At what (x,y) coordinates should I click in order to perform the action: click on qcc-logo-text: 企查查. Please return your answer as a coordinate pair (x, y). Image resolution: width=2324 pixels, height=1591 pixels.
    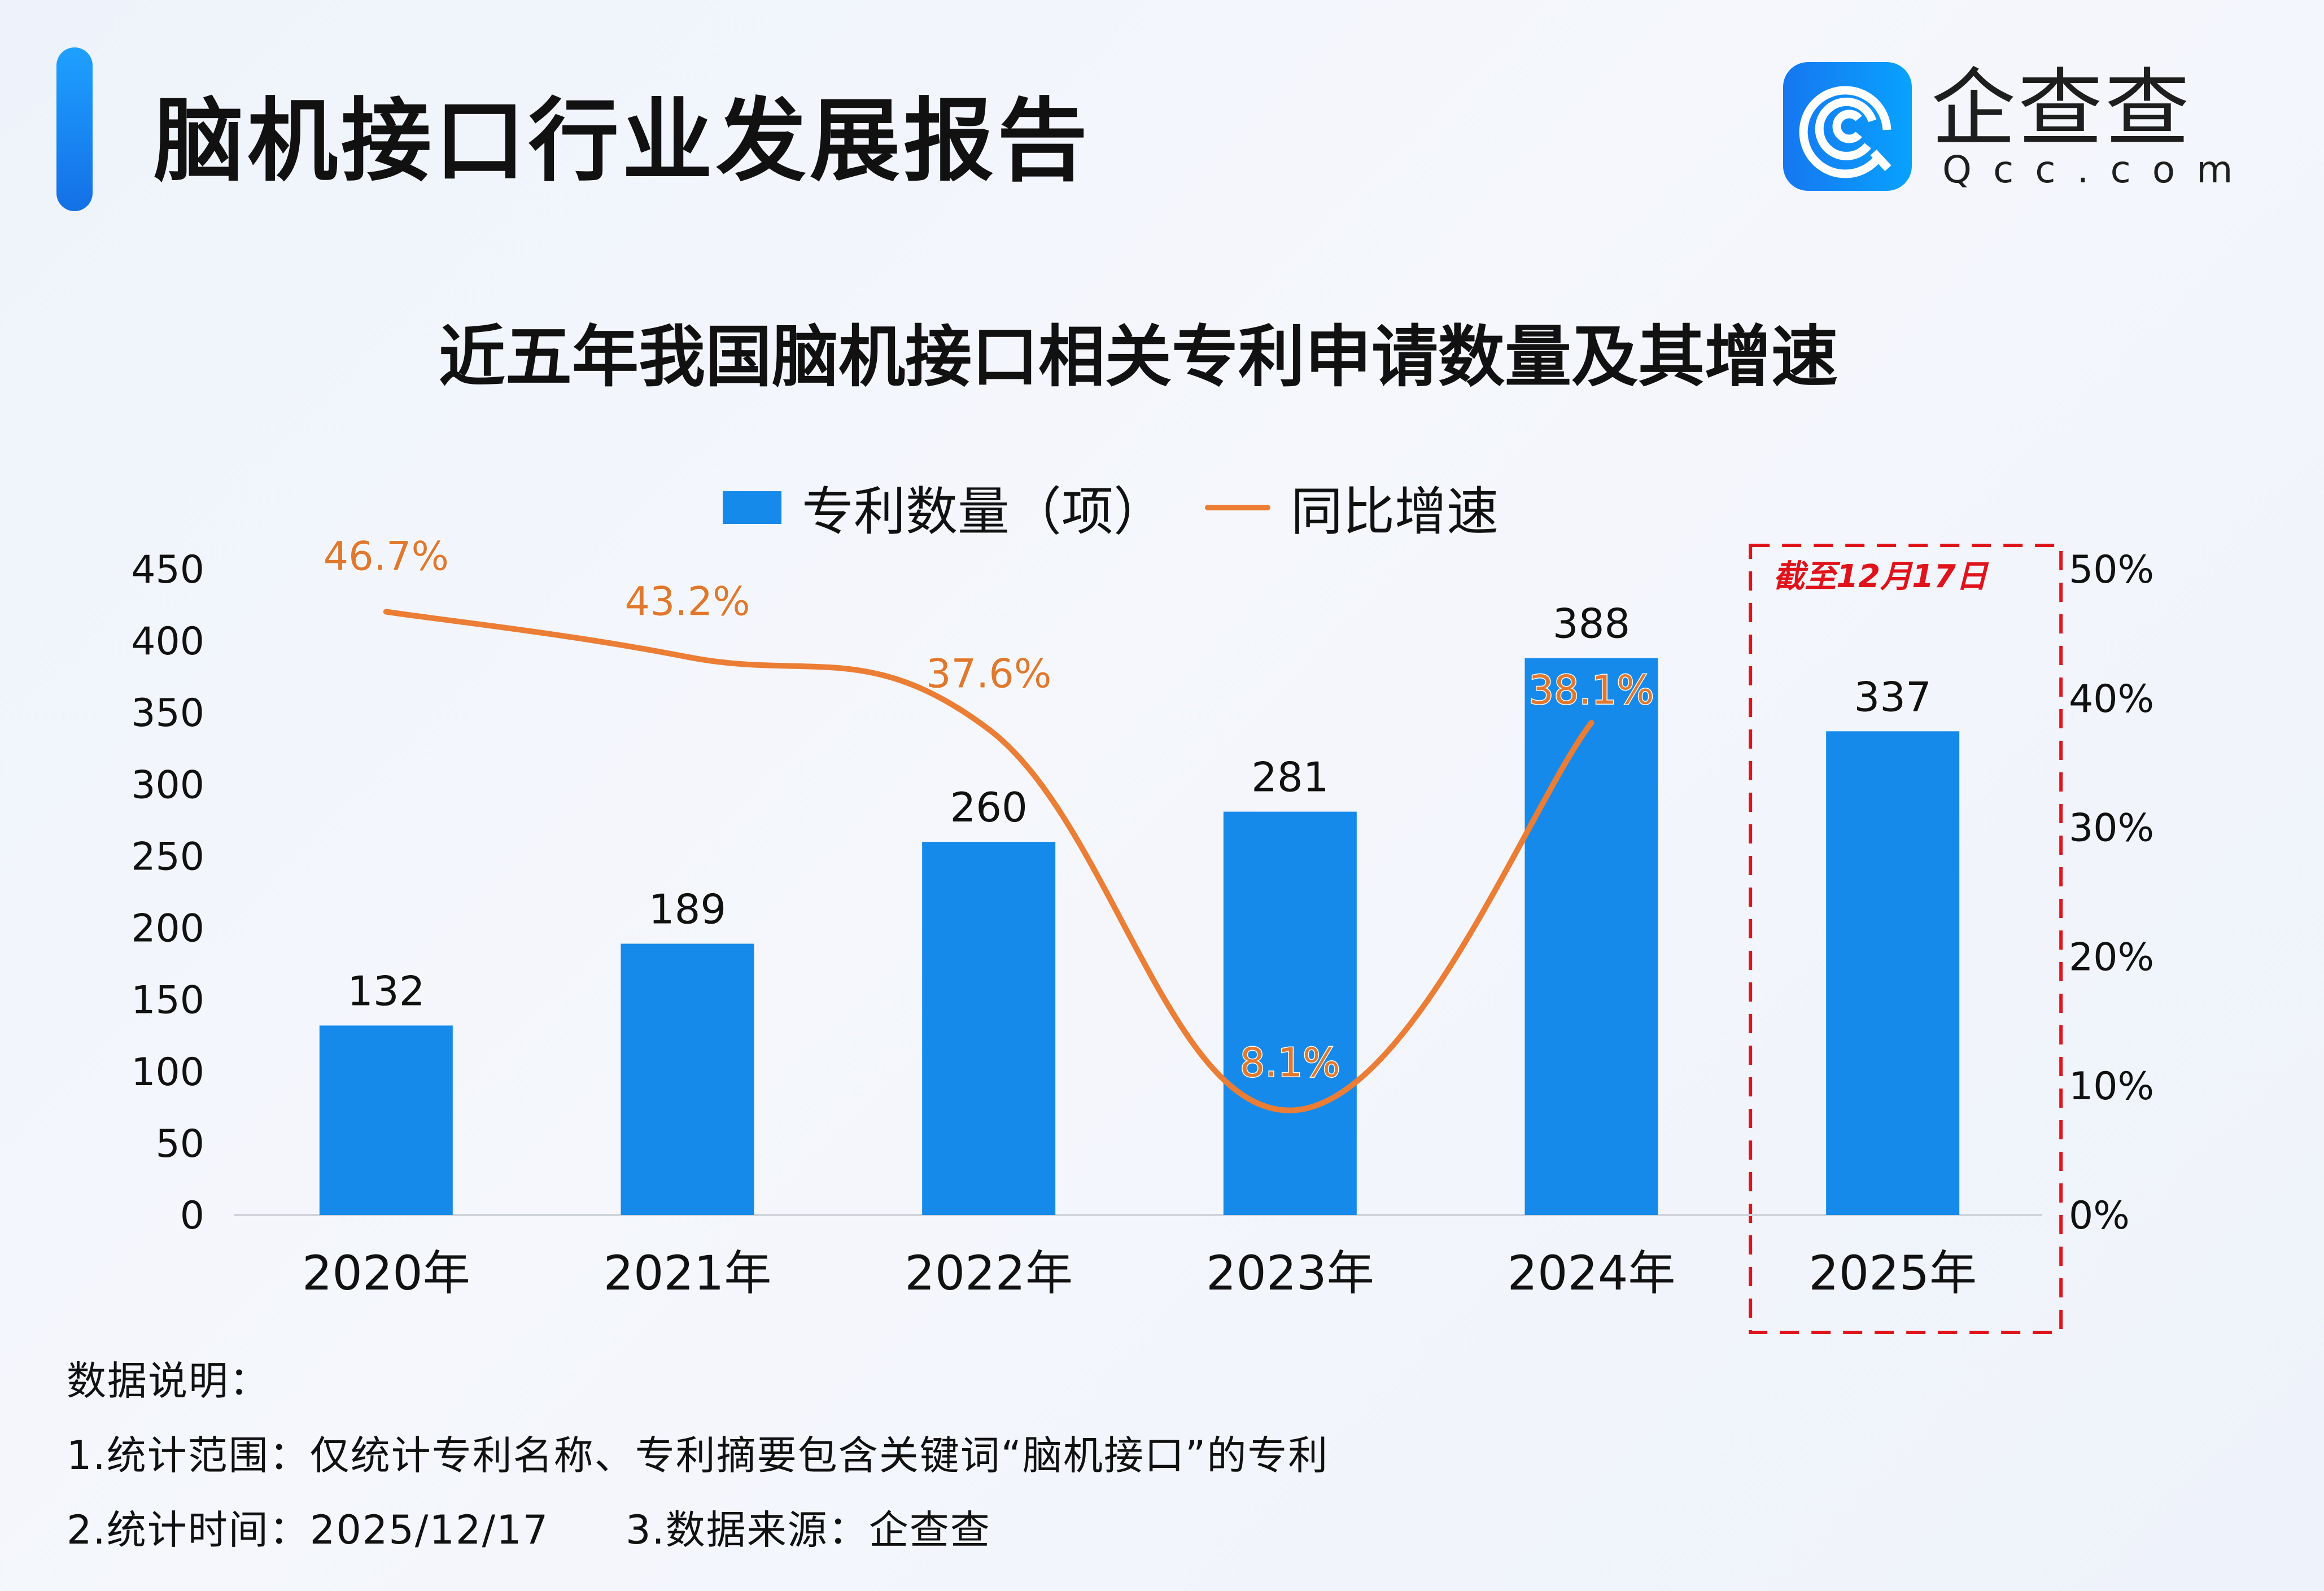
    Looking at the image, I should click on (2061, 109).